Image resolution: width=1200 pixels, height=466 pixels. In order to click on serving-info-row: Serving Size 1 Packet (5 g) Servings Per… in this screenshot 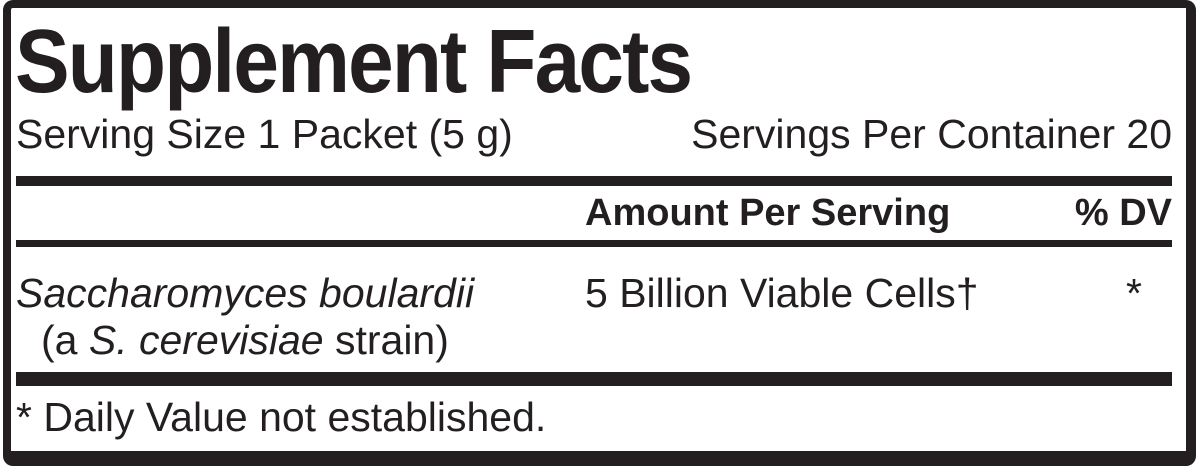, I will do `click(594, 134)`.